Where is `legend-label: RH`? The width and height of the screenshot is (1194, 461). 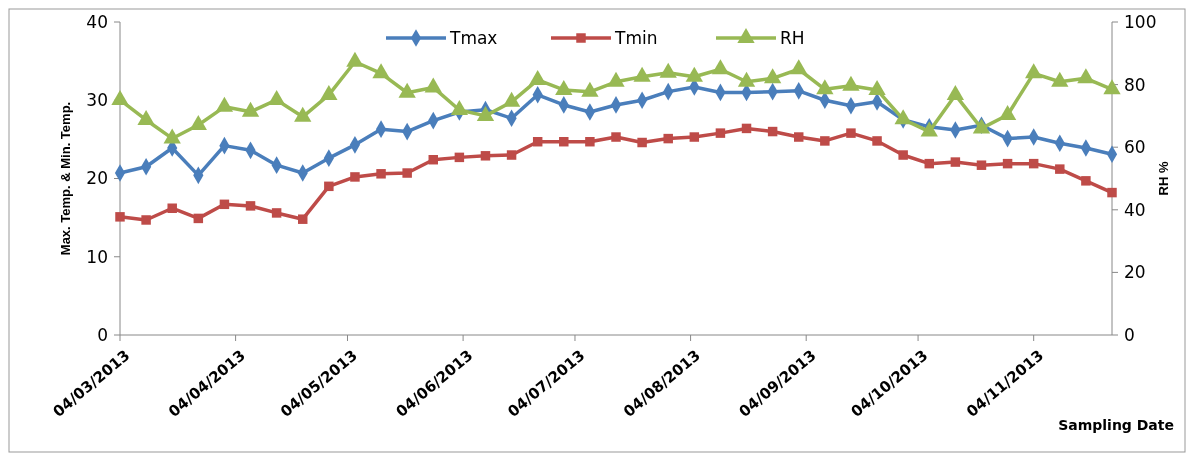
legend-label: RH is located at coordinates (792, 37).